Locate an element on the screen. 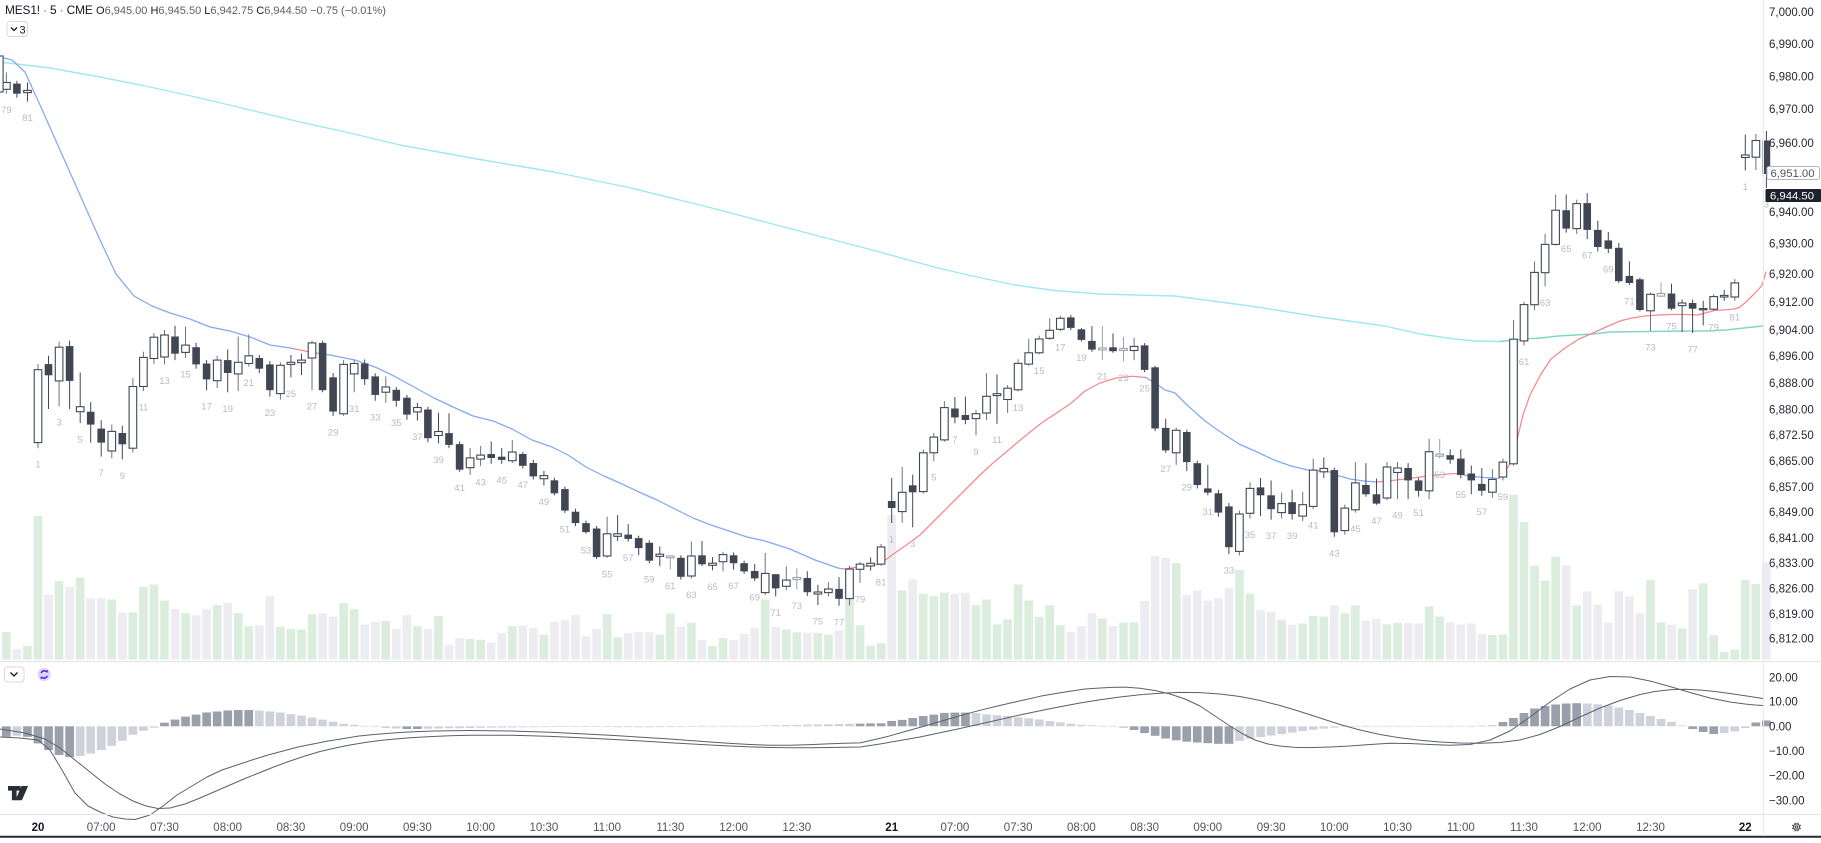 The image size is (1821, 843). svg-text: 6,880.00 is located at coordinates (1791, 411).